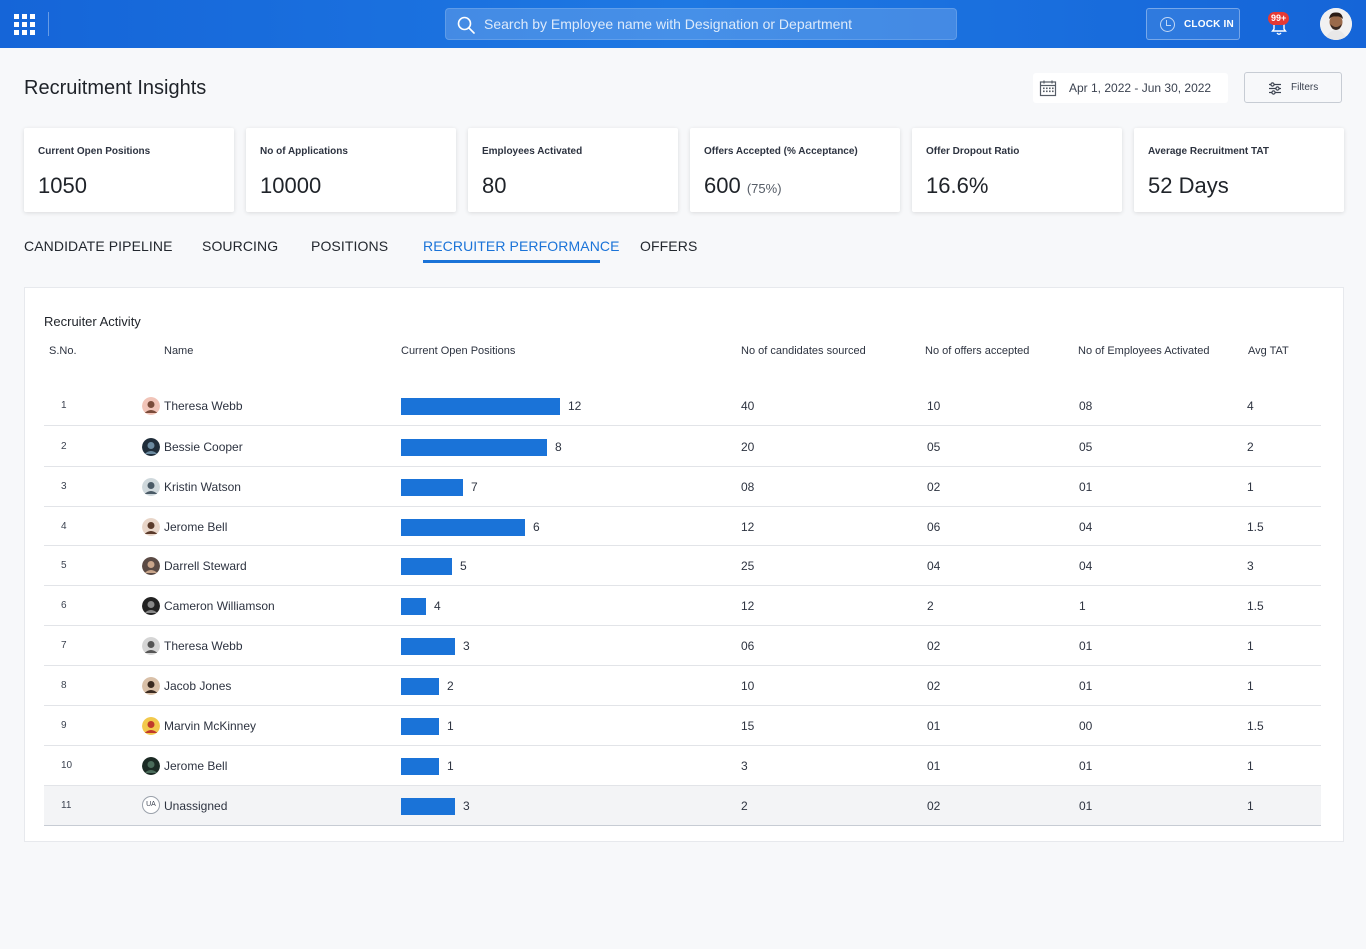  I want to click on clock-in-button: CLOCK IN, so click(1193, 24).